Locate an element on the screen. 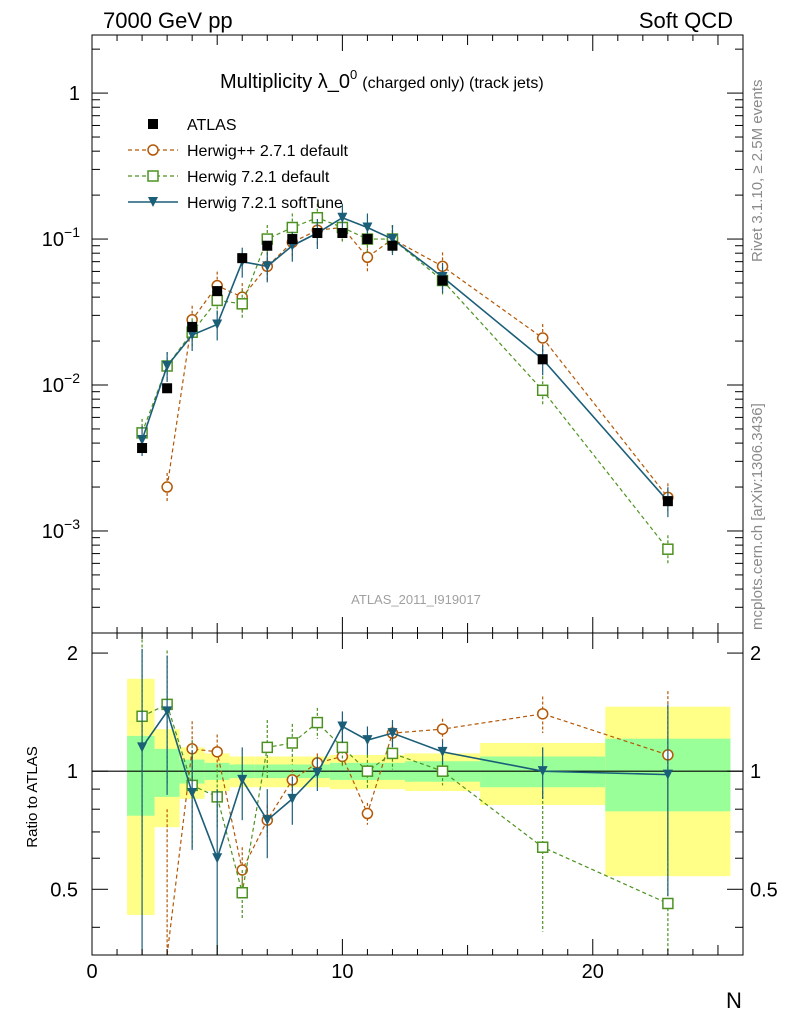  legend-entry: Herwig++ 2.7.1 default is located at coordinates (238, 151).